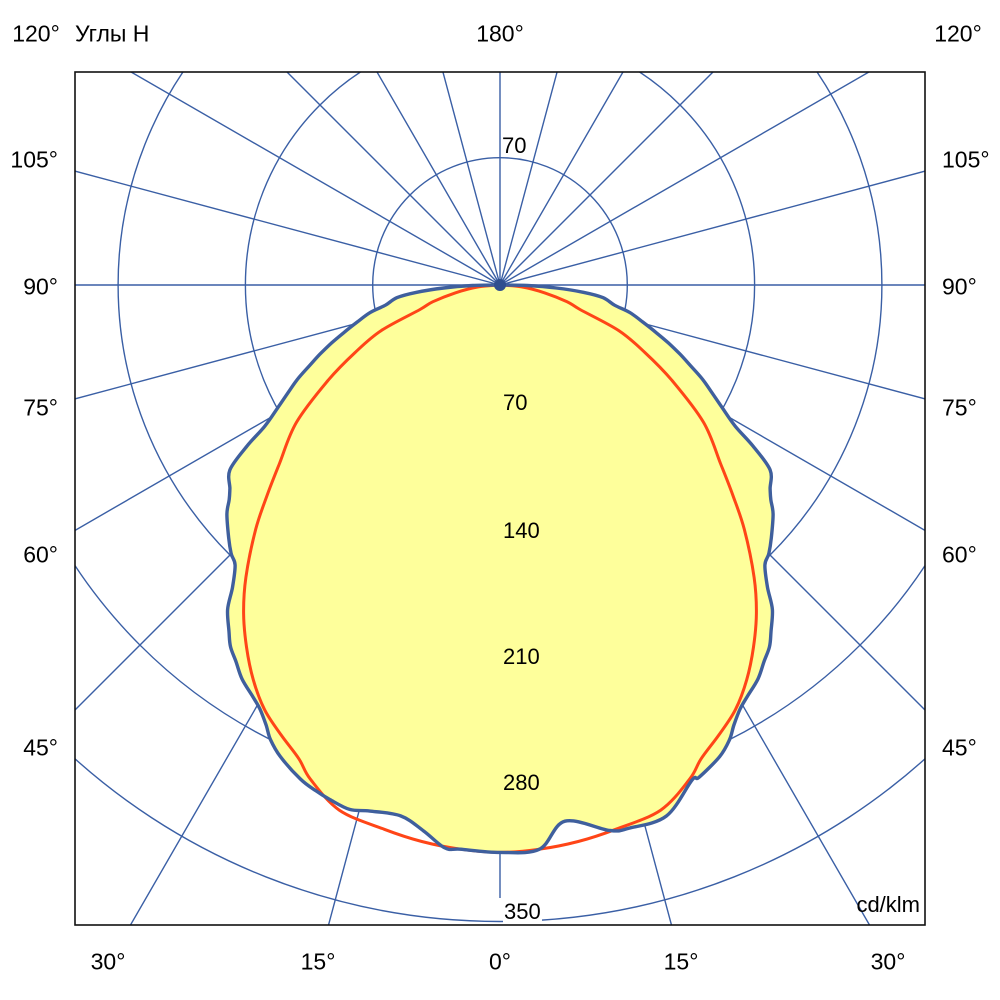 The height and width of the screenshot is (1000, 1000). What do you see at coordinates (514, 145) in the screenshot?
I see `radial-tick-70-top: 70` at bounding box center [514, 145].